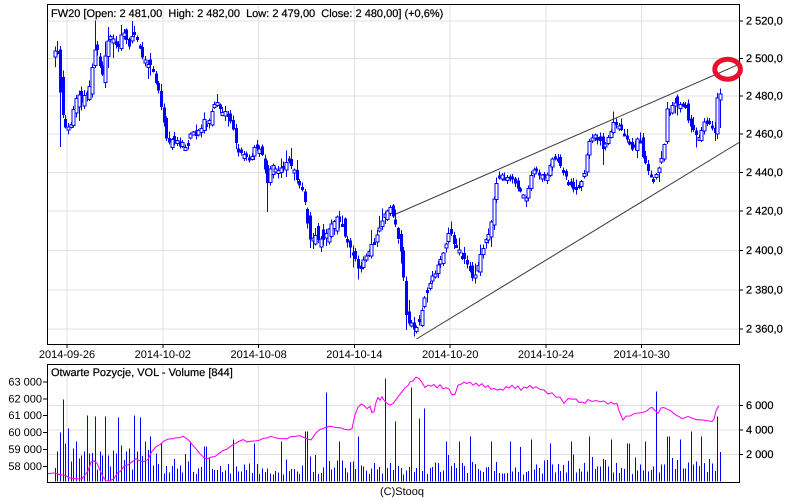 The image size is (800, 500). I want to click on svg-text: 2 500,0, so click(764, 59).